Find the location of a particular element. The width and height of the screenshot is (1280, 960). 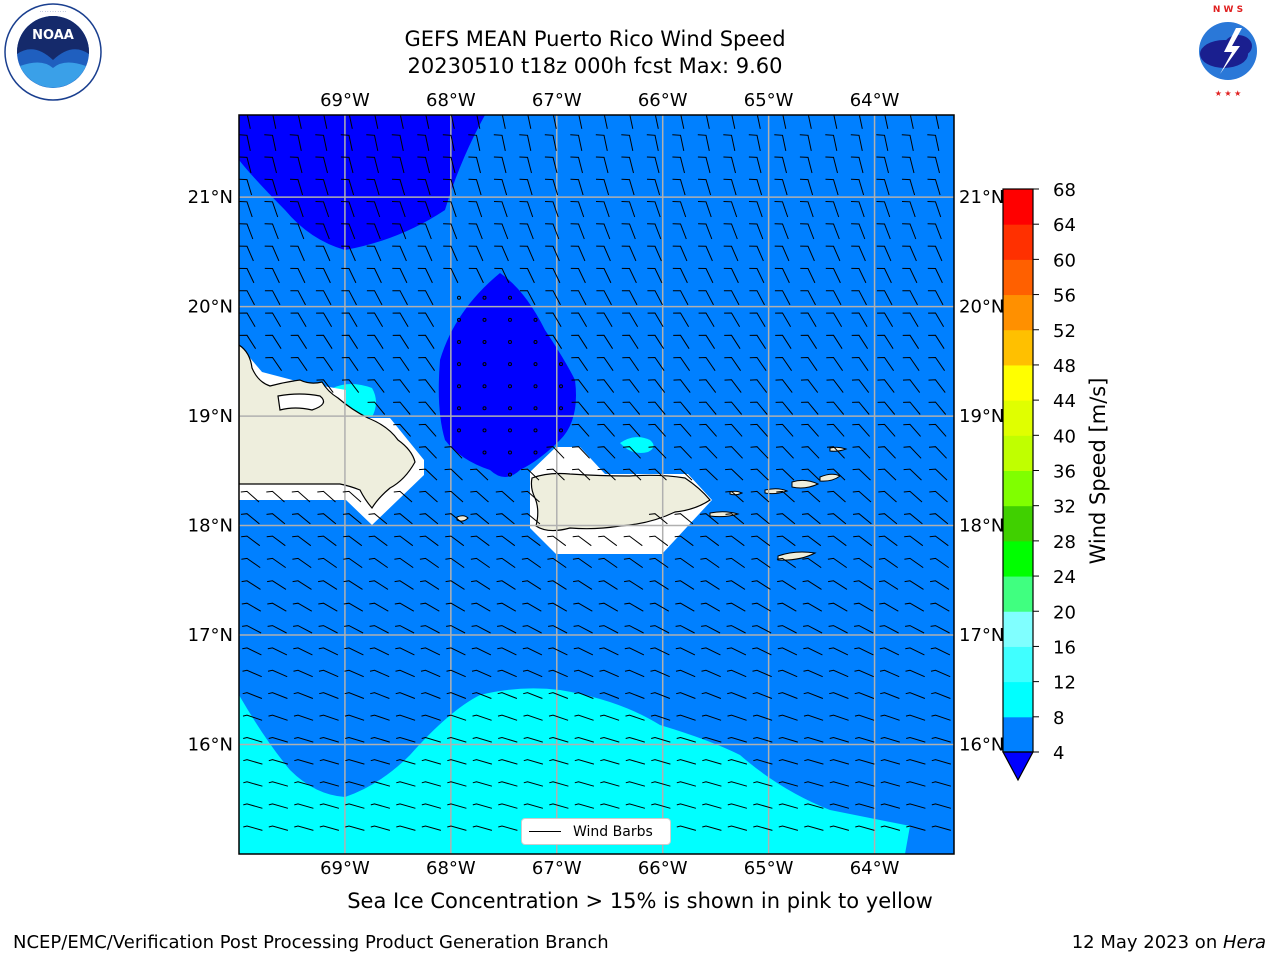

colorbar-tick-label: 28 is located at coordinates (1064, 542).